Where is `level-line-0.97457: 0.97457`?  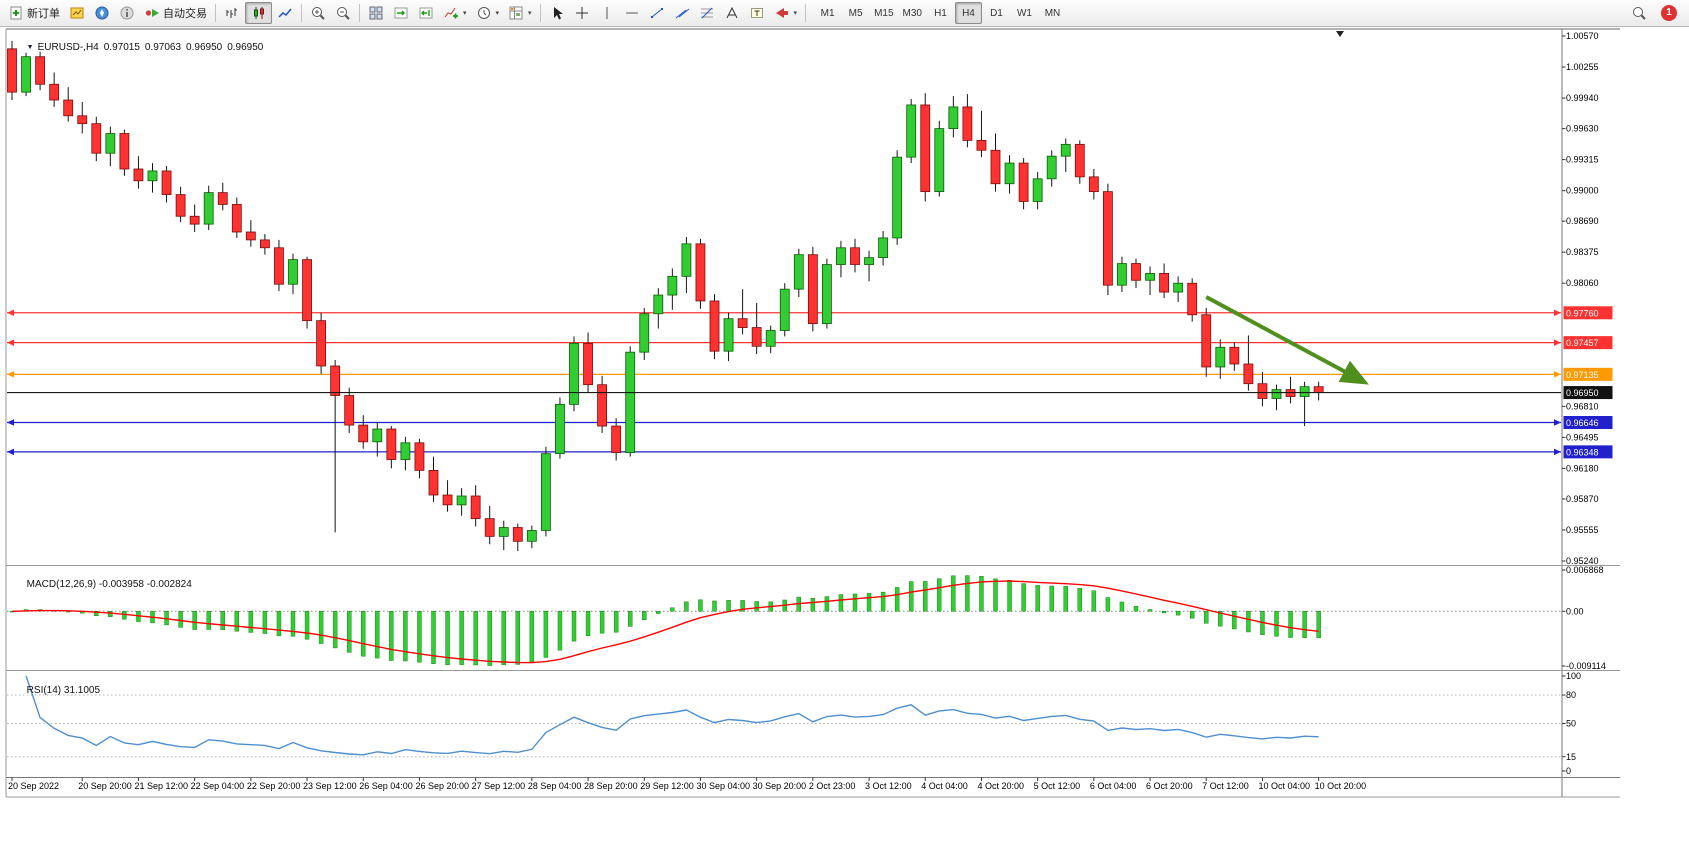
level-line-0.97457: 0.97457 is located at coordinates (810, 343).